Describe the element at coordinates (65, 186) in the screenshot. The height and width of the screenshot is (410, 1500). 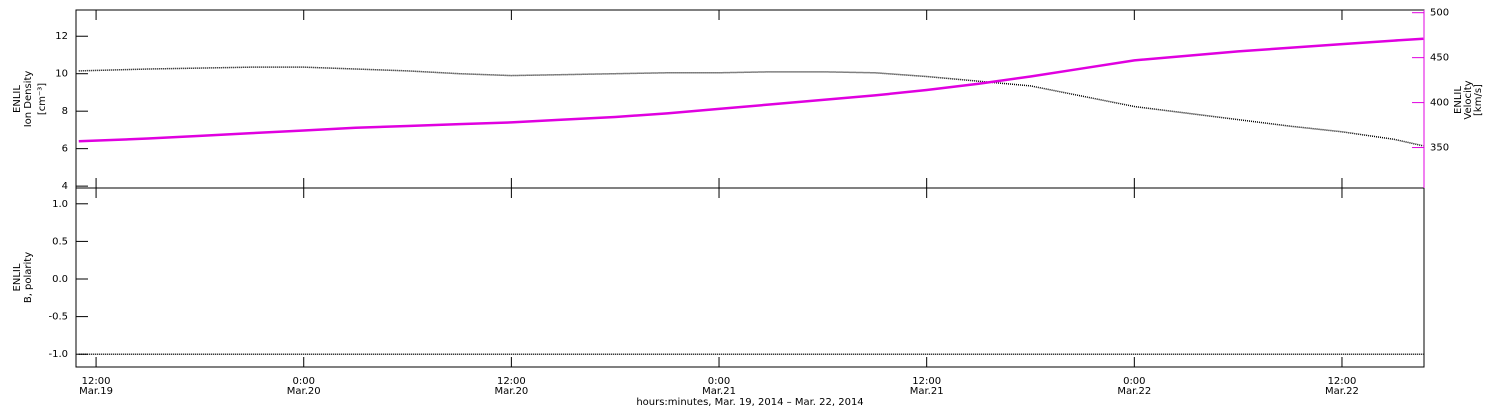
I see `y-tick-label: 4` at that location.